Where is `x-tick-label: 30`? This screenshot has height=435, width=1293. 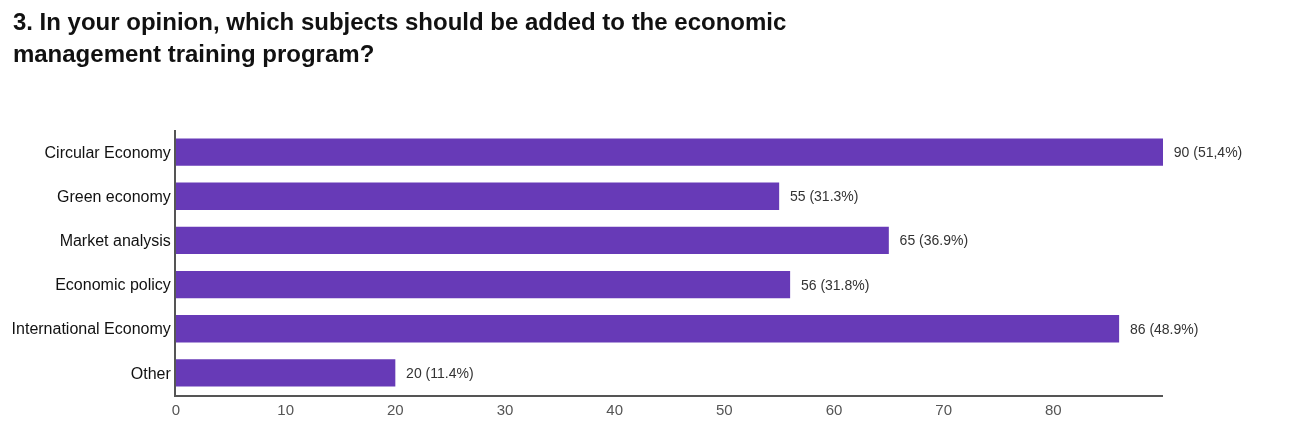 x-tick-label: 30 is located at coordinates (505, 409).